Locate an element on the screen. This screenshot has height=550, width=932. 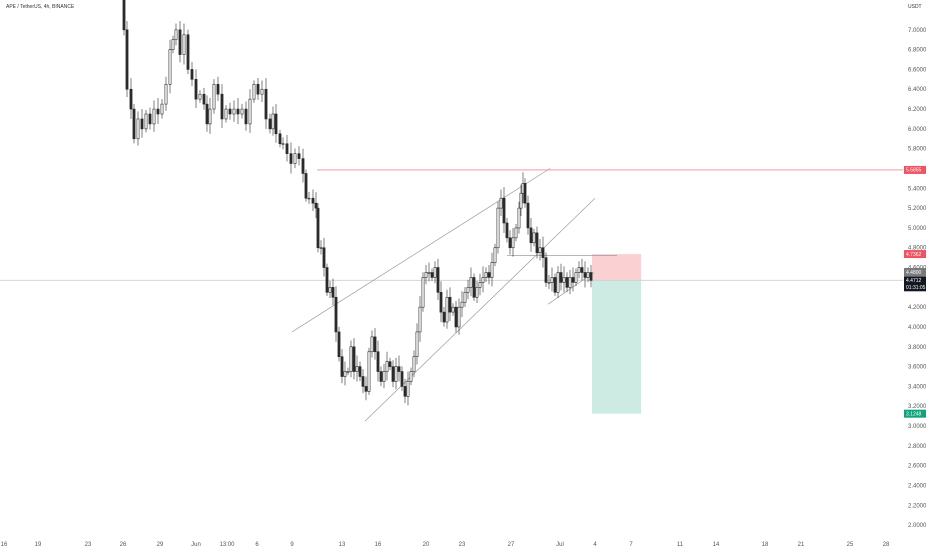
time-tick-label: 7 is located at coordinates (631, 545).